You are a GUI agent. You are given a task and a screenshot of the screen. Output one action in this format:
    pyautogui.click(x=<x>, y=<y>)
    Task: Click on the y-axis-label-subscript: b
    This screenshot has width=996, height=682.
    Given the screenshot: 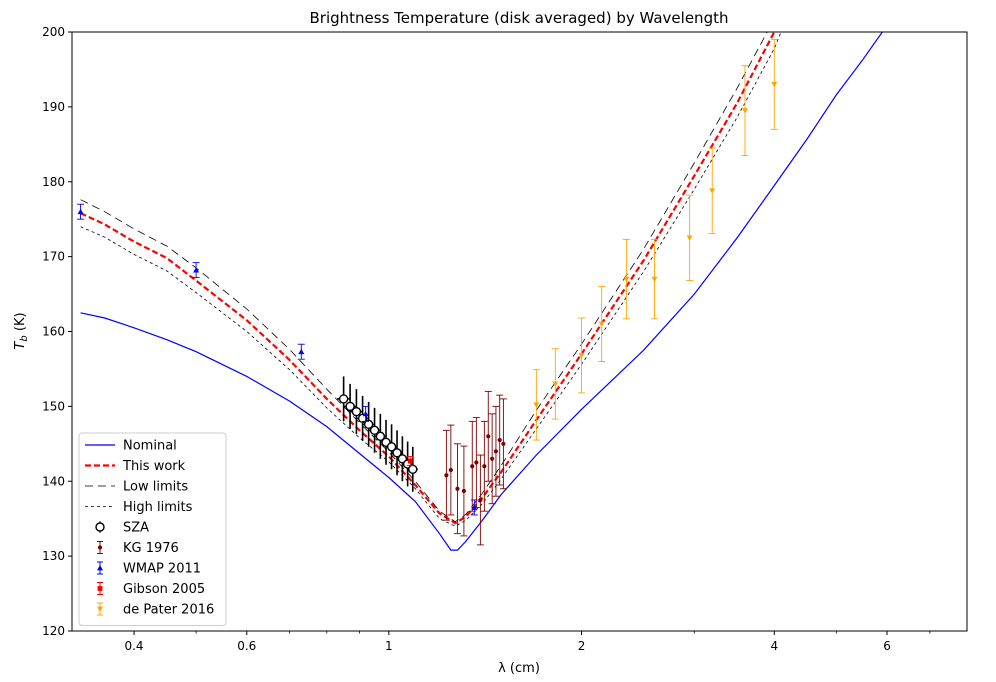 What is the action you would take?
    pyautogui.click(x=24, y=338)
    